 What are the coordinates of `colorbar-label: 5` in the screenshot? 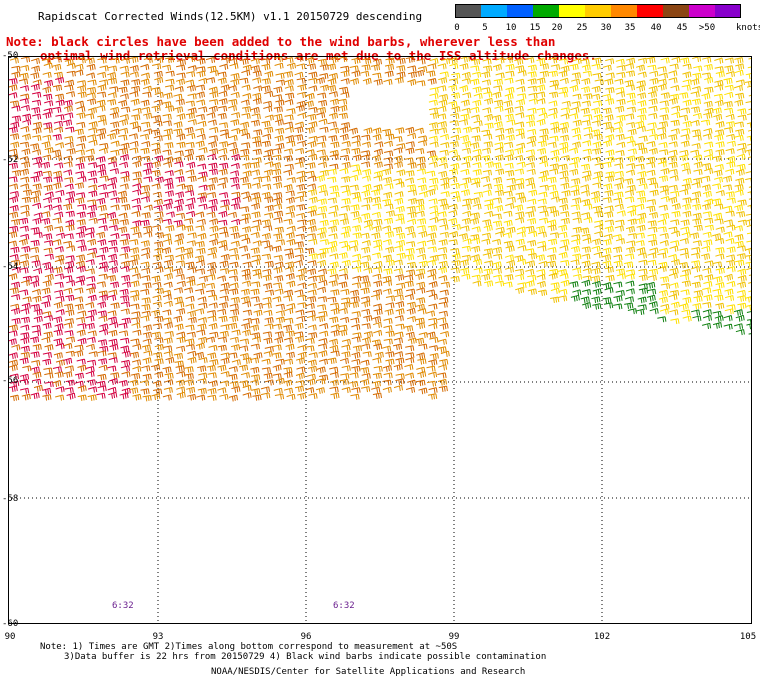 It's located at (485, 28).